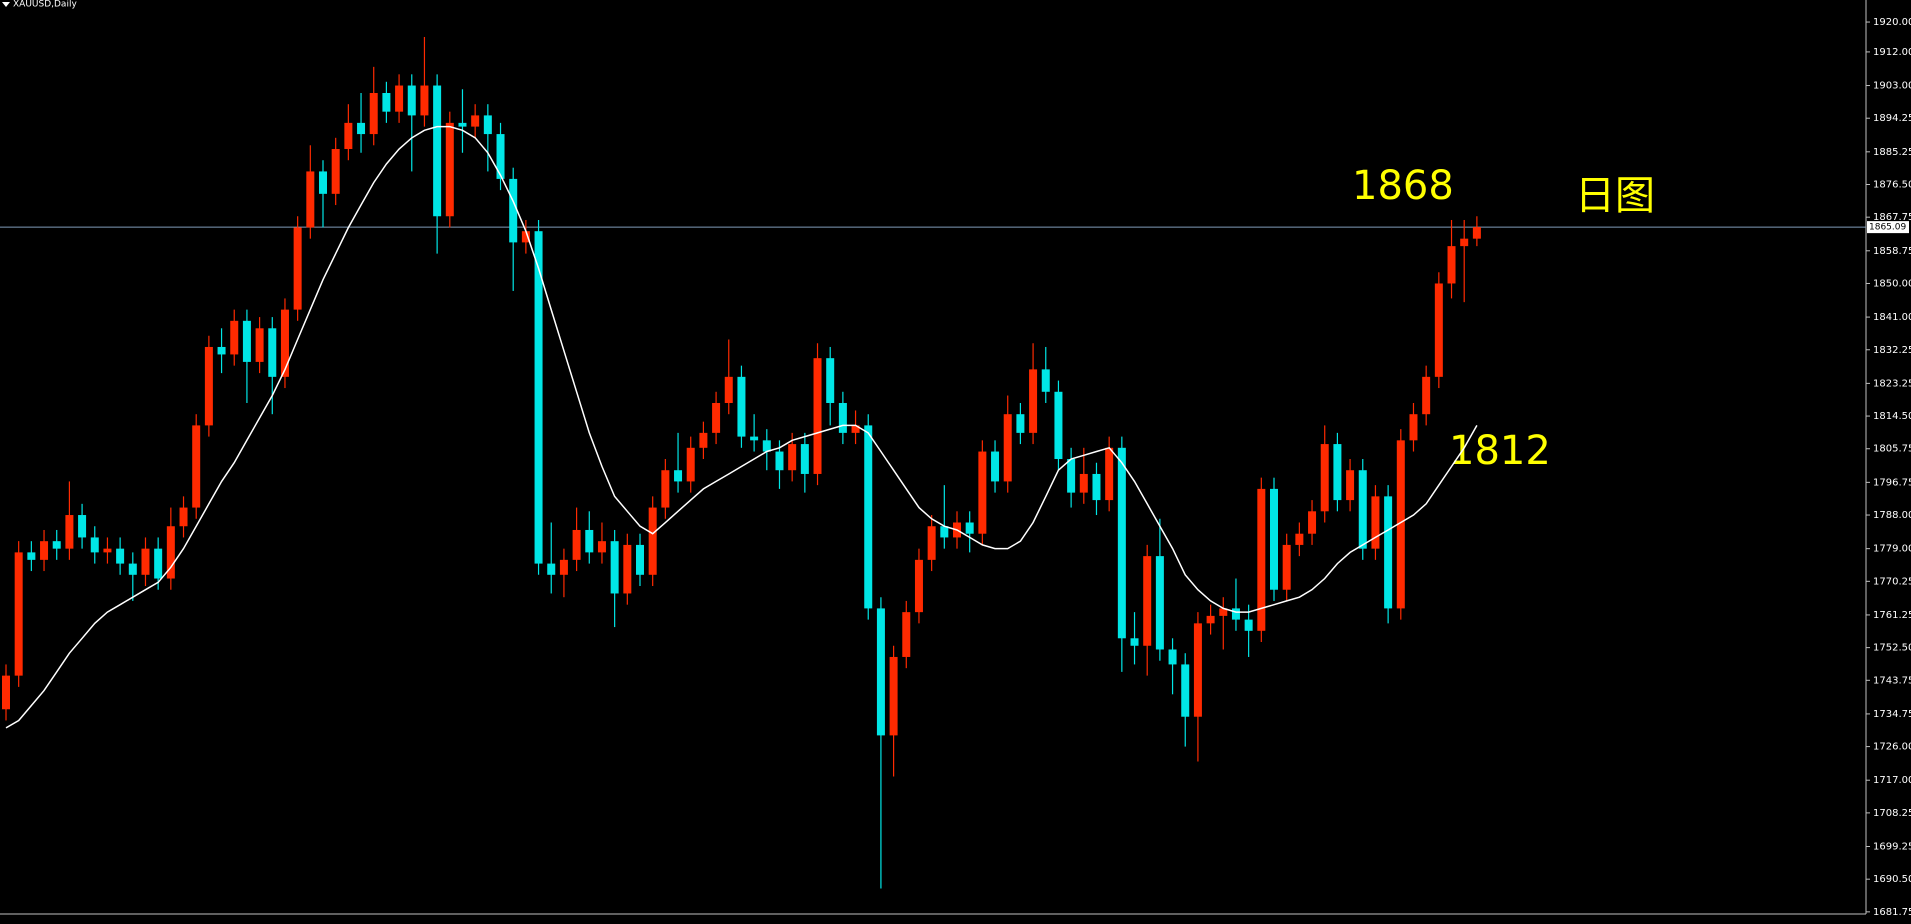 The height and width of the screenshot is (924, 1911). Describe the element at coordinates (1892, 152) in the screenshot. I see `y-tick-label: 1885.25` at that location.